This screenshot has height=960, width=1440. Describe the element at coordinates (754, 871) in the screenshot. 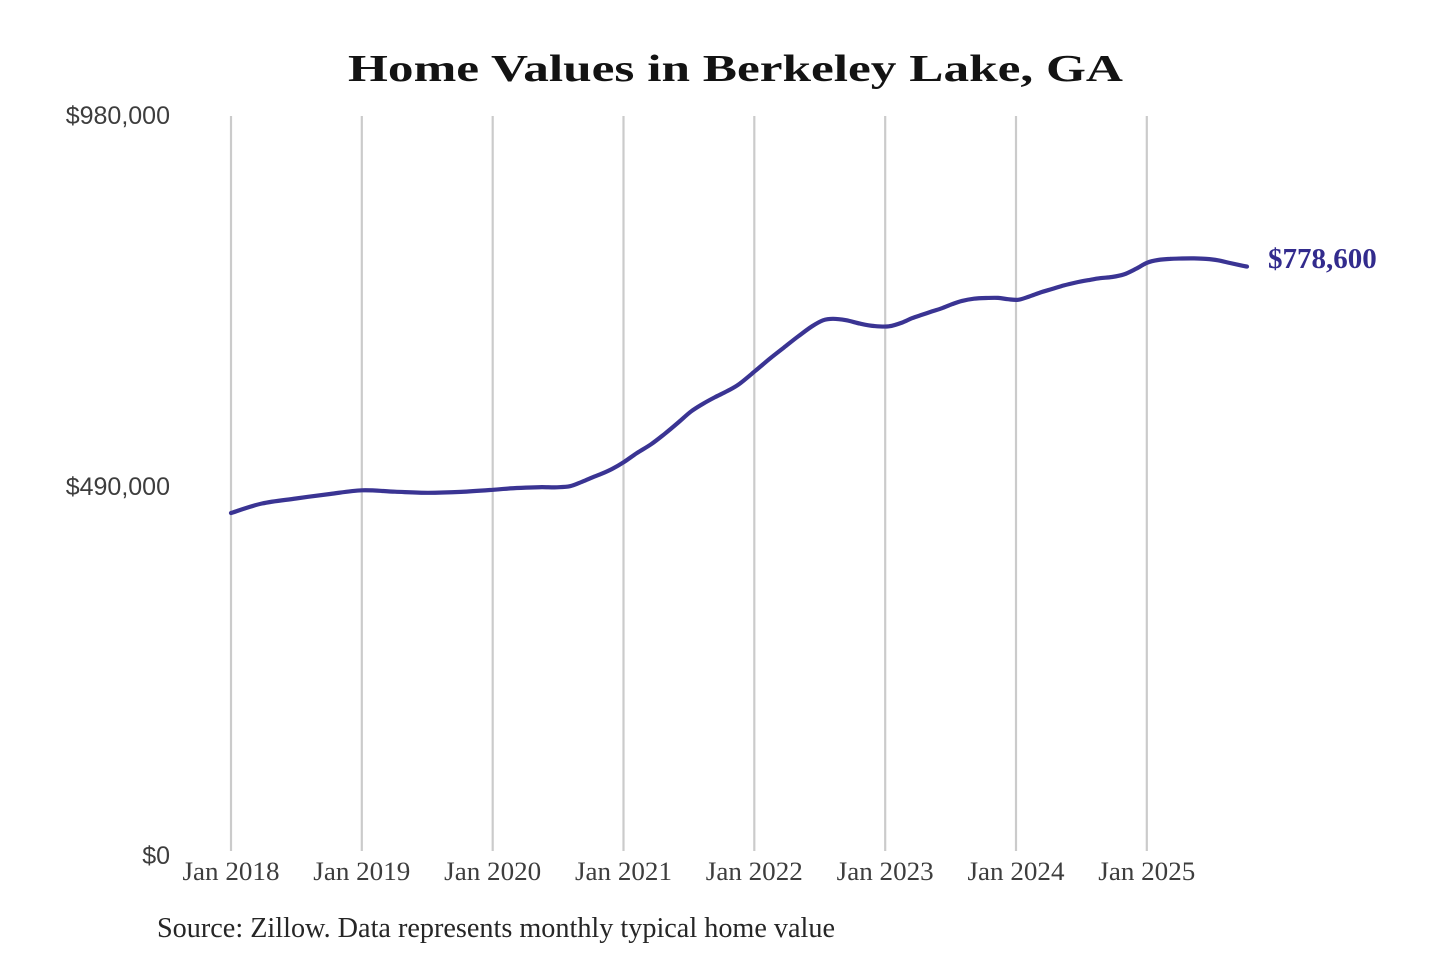

I see `svg-text: Jan 2022` at that location.